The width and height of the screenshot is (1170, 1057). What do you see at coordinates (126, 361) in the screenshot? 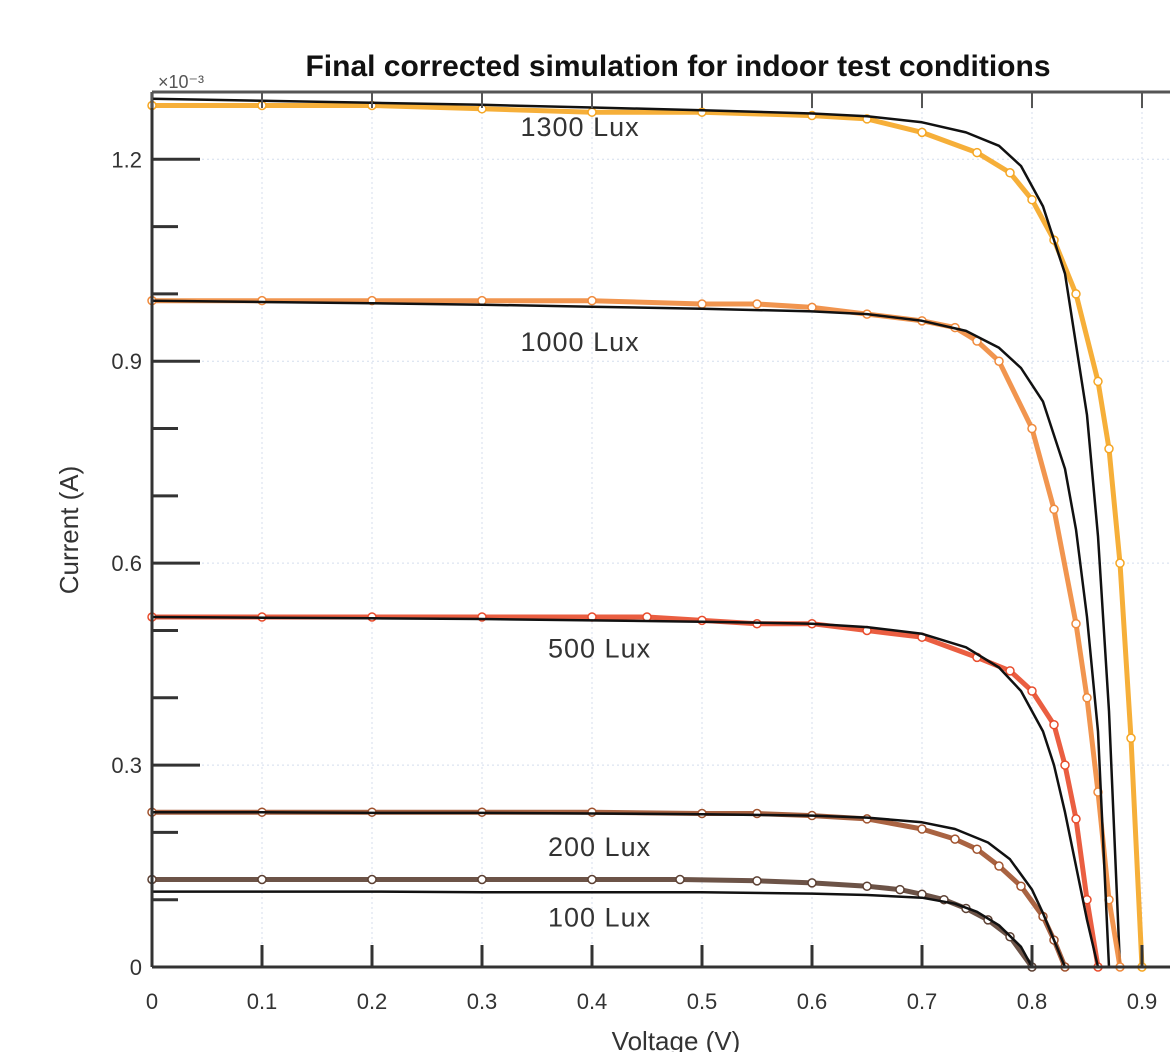
I see `y-tick-label: 0.9` at bounding box center [126, 361].